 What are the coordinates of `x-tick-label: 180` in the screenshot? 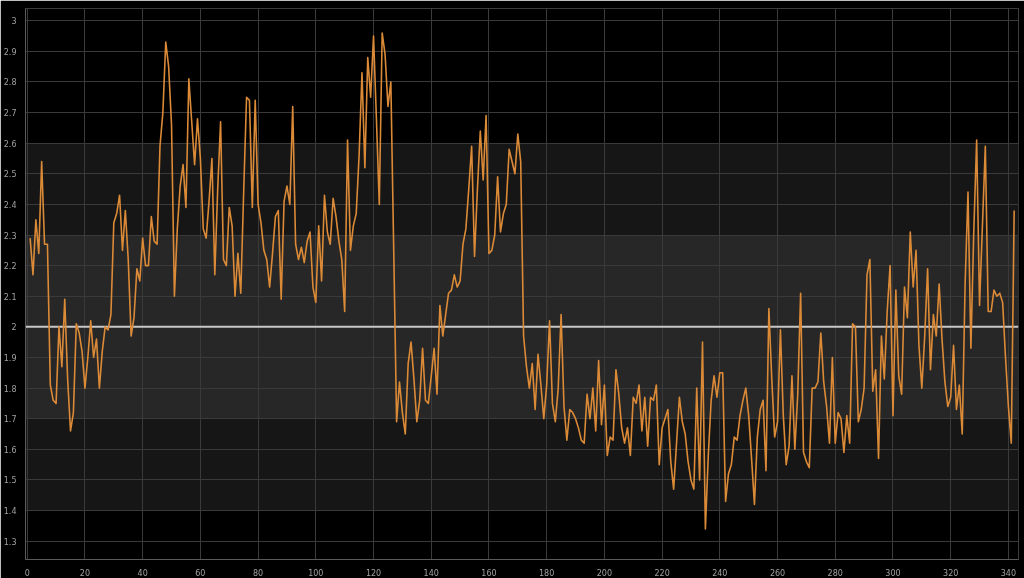 It's located at (547, 573).